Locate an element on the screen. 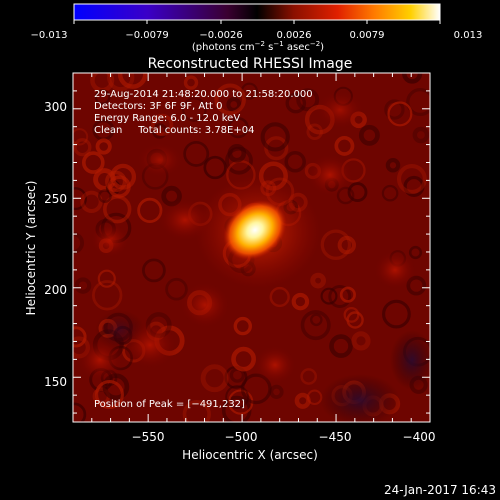  colorbar-tick-label: −0.0079 is located at coordinates (146, 35).